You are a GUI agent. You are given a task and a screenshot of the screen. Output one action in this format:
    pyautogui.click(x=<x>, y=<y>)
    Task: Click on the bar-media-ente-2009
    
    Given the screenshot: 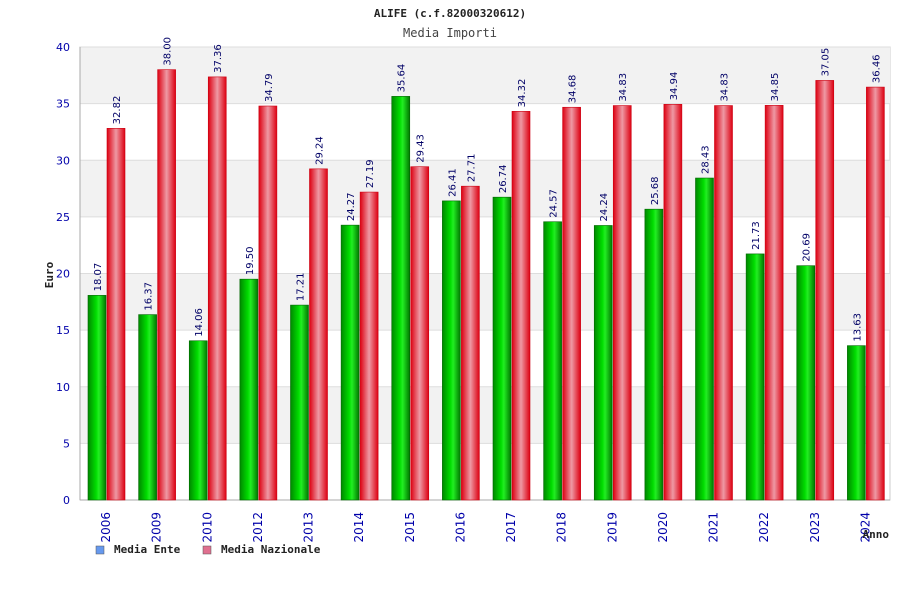 What is the action you would take?
    pyautogui.click(x=147, y=407)
    